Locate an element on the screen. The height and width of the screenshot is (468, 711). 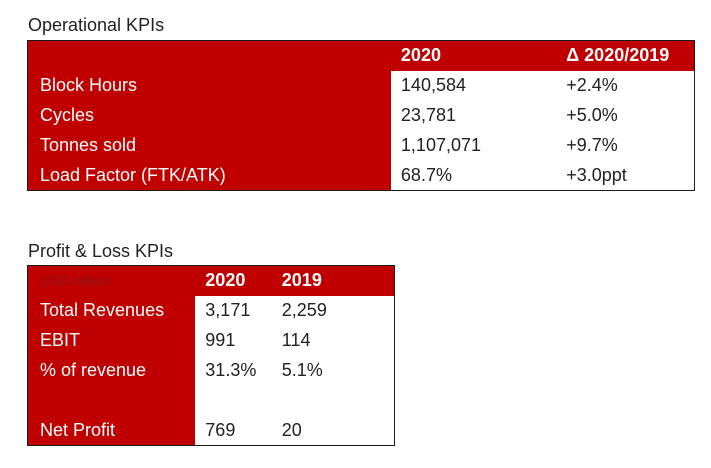
row-value-2020: 1,107,071 is located at coordinates (472, 145).